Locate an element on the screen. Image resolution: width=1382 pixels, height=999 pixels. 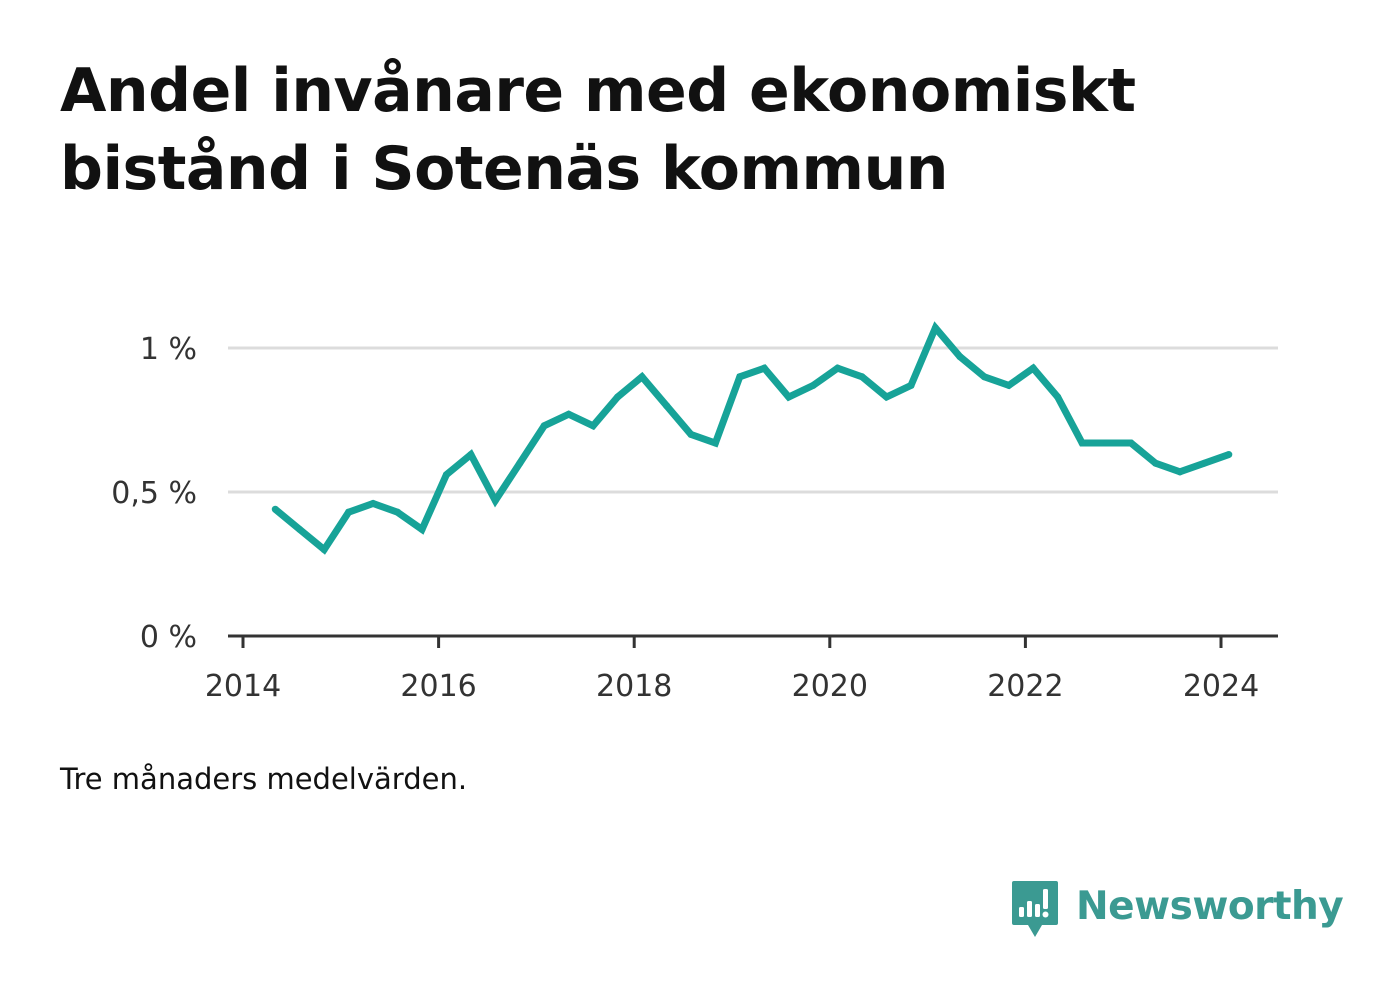
chart-note: Tre månaders medelvärden. is located at coordinates (264, 779).